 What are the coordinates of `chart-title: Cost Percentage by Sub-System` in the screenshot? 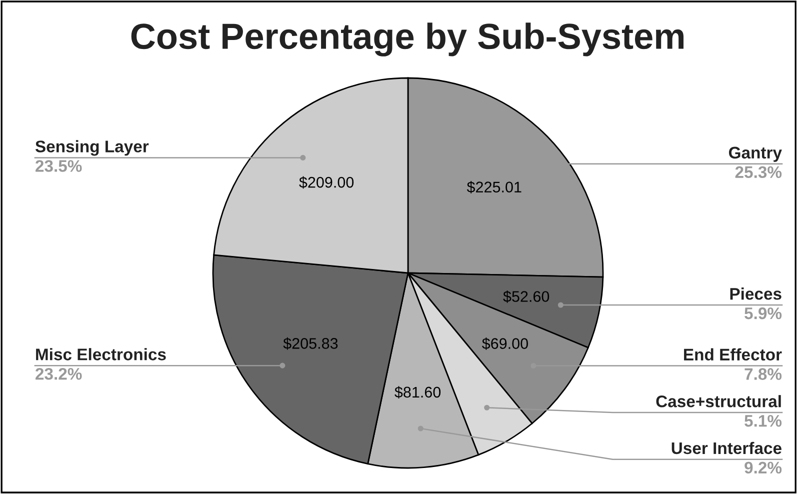 It's located at (407, 39).